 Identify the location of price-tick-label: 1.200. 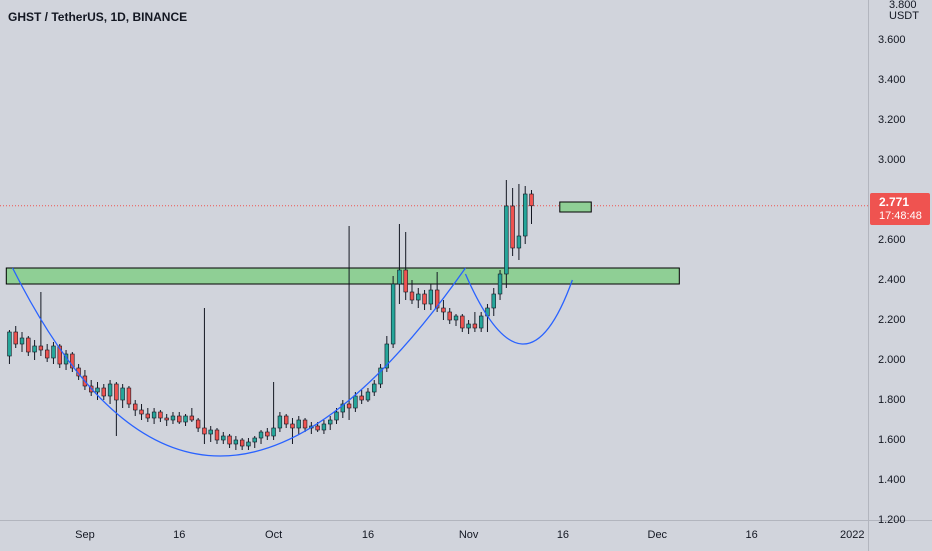
(892, 520).